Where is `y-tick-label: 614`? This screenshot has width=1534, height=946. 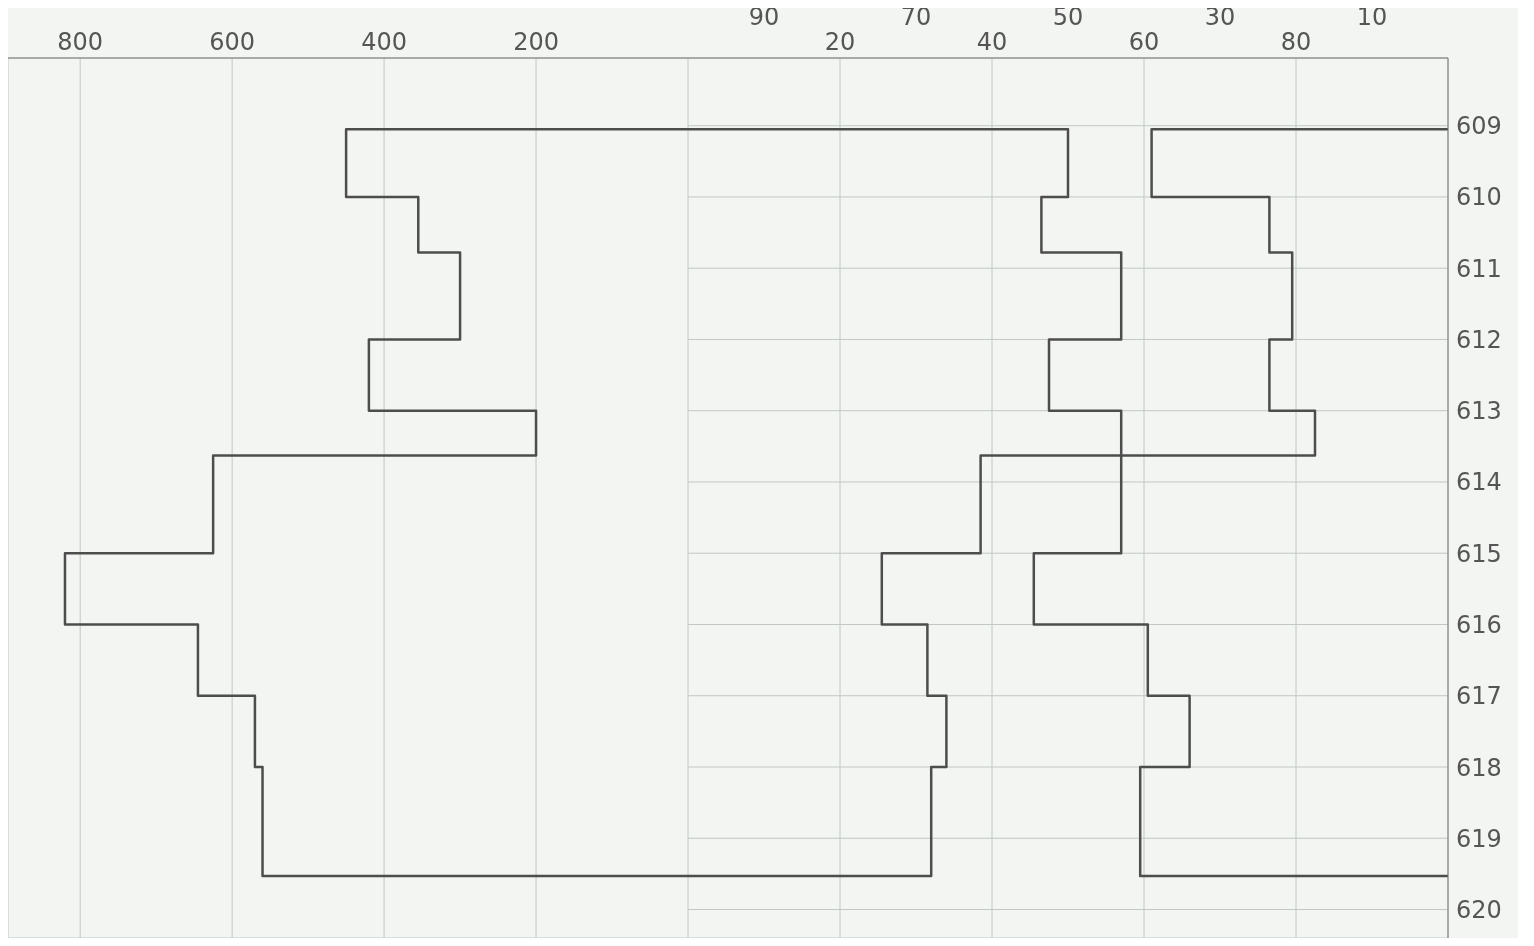 y-tick-label: 614 is located at coordinates (1479, 482).